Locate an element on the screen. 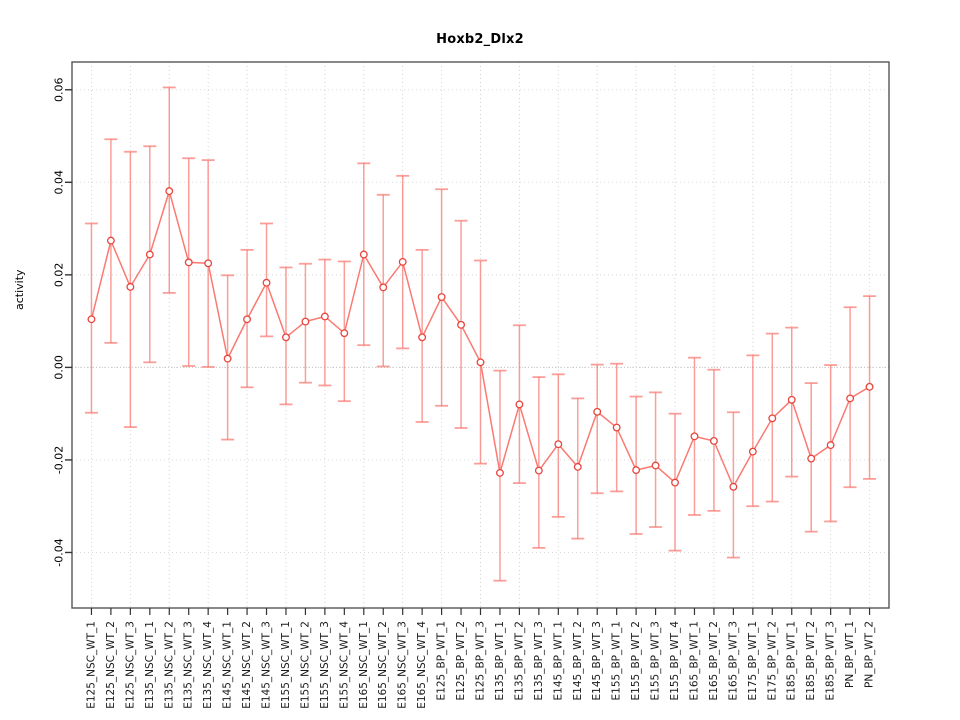 The width and height of the screenshot is (960, 720). x-tick-label: E125_BP_WT_3 is located at coordinates (481, 660).